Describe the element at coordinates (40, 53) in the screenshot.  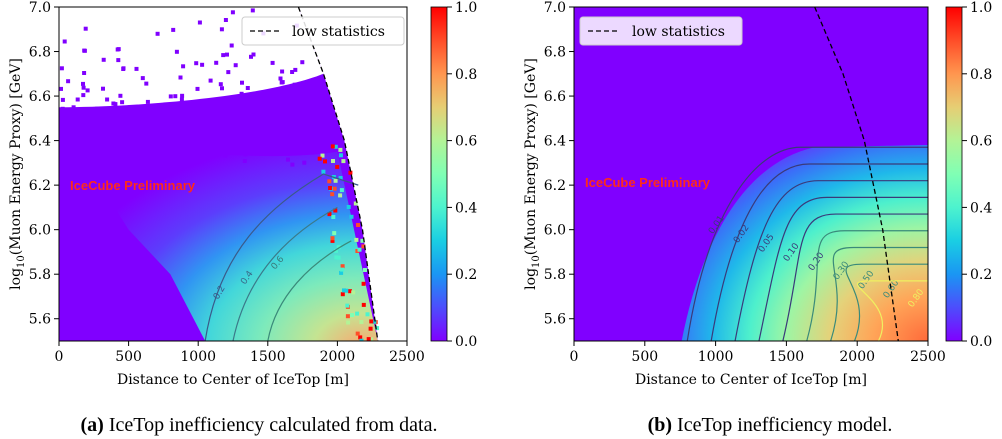
I see `y-tick-label: 6.8` at that location.